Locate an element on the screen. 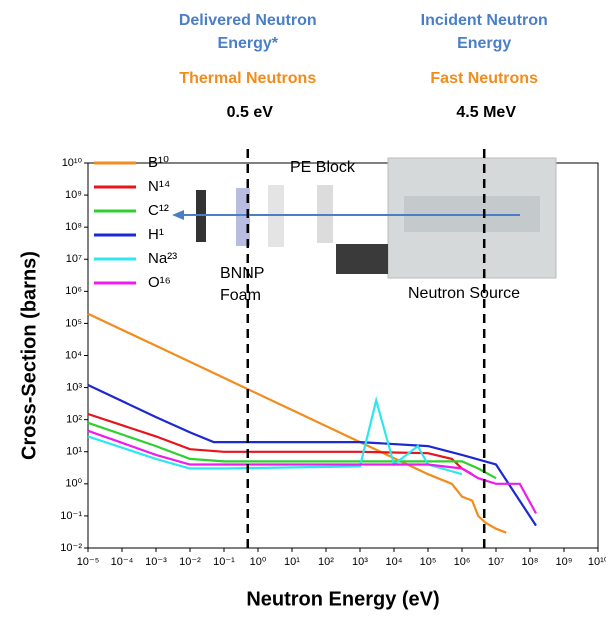 The width and height of the screenshot is (606, 626). marker-subheading: Fast Neutrons is located at coordinates (484, 78).